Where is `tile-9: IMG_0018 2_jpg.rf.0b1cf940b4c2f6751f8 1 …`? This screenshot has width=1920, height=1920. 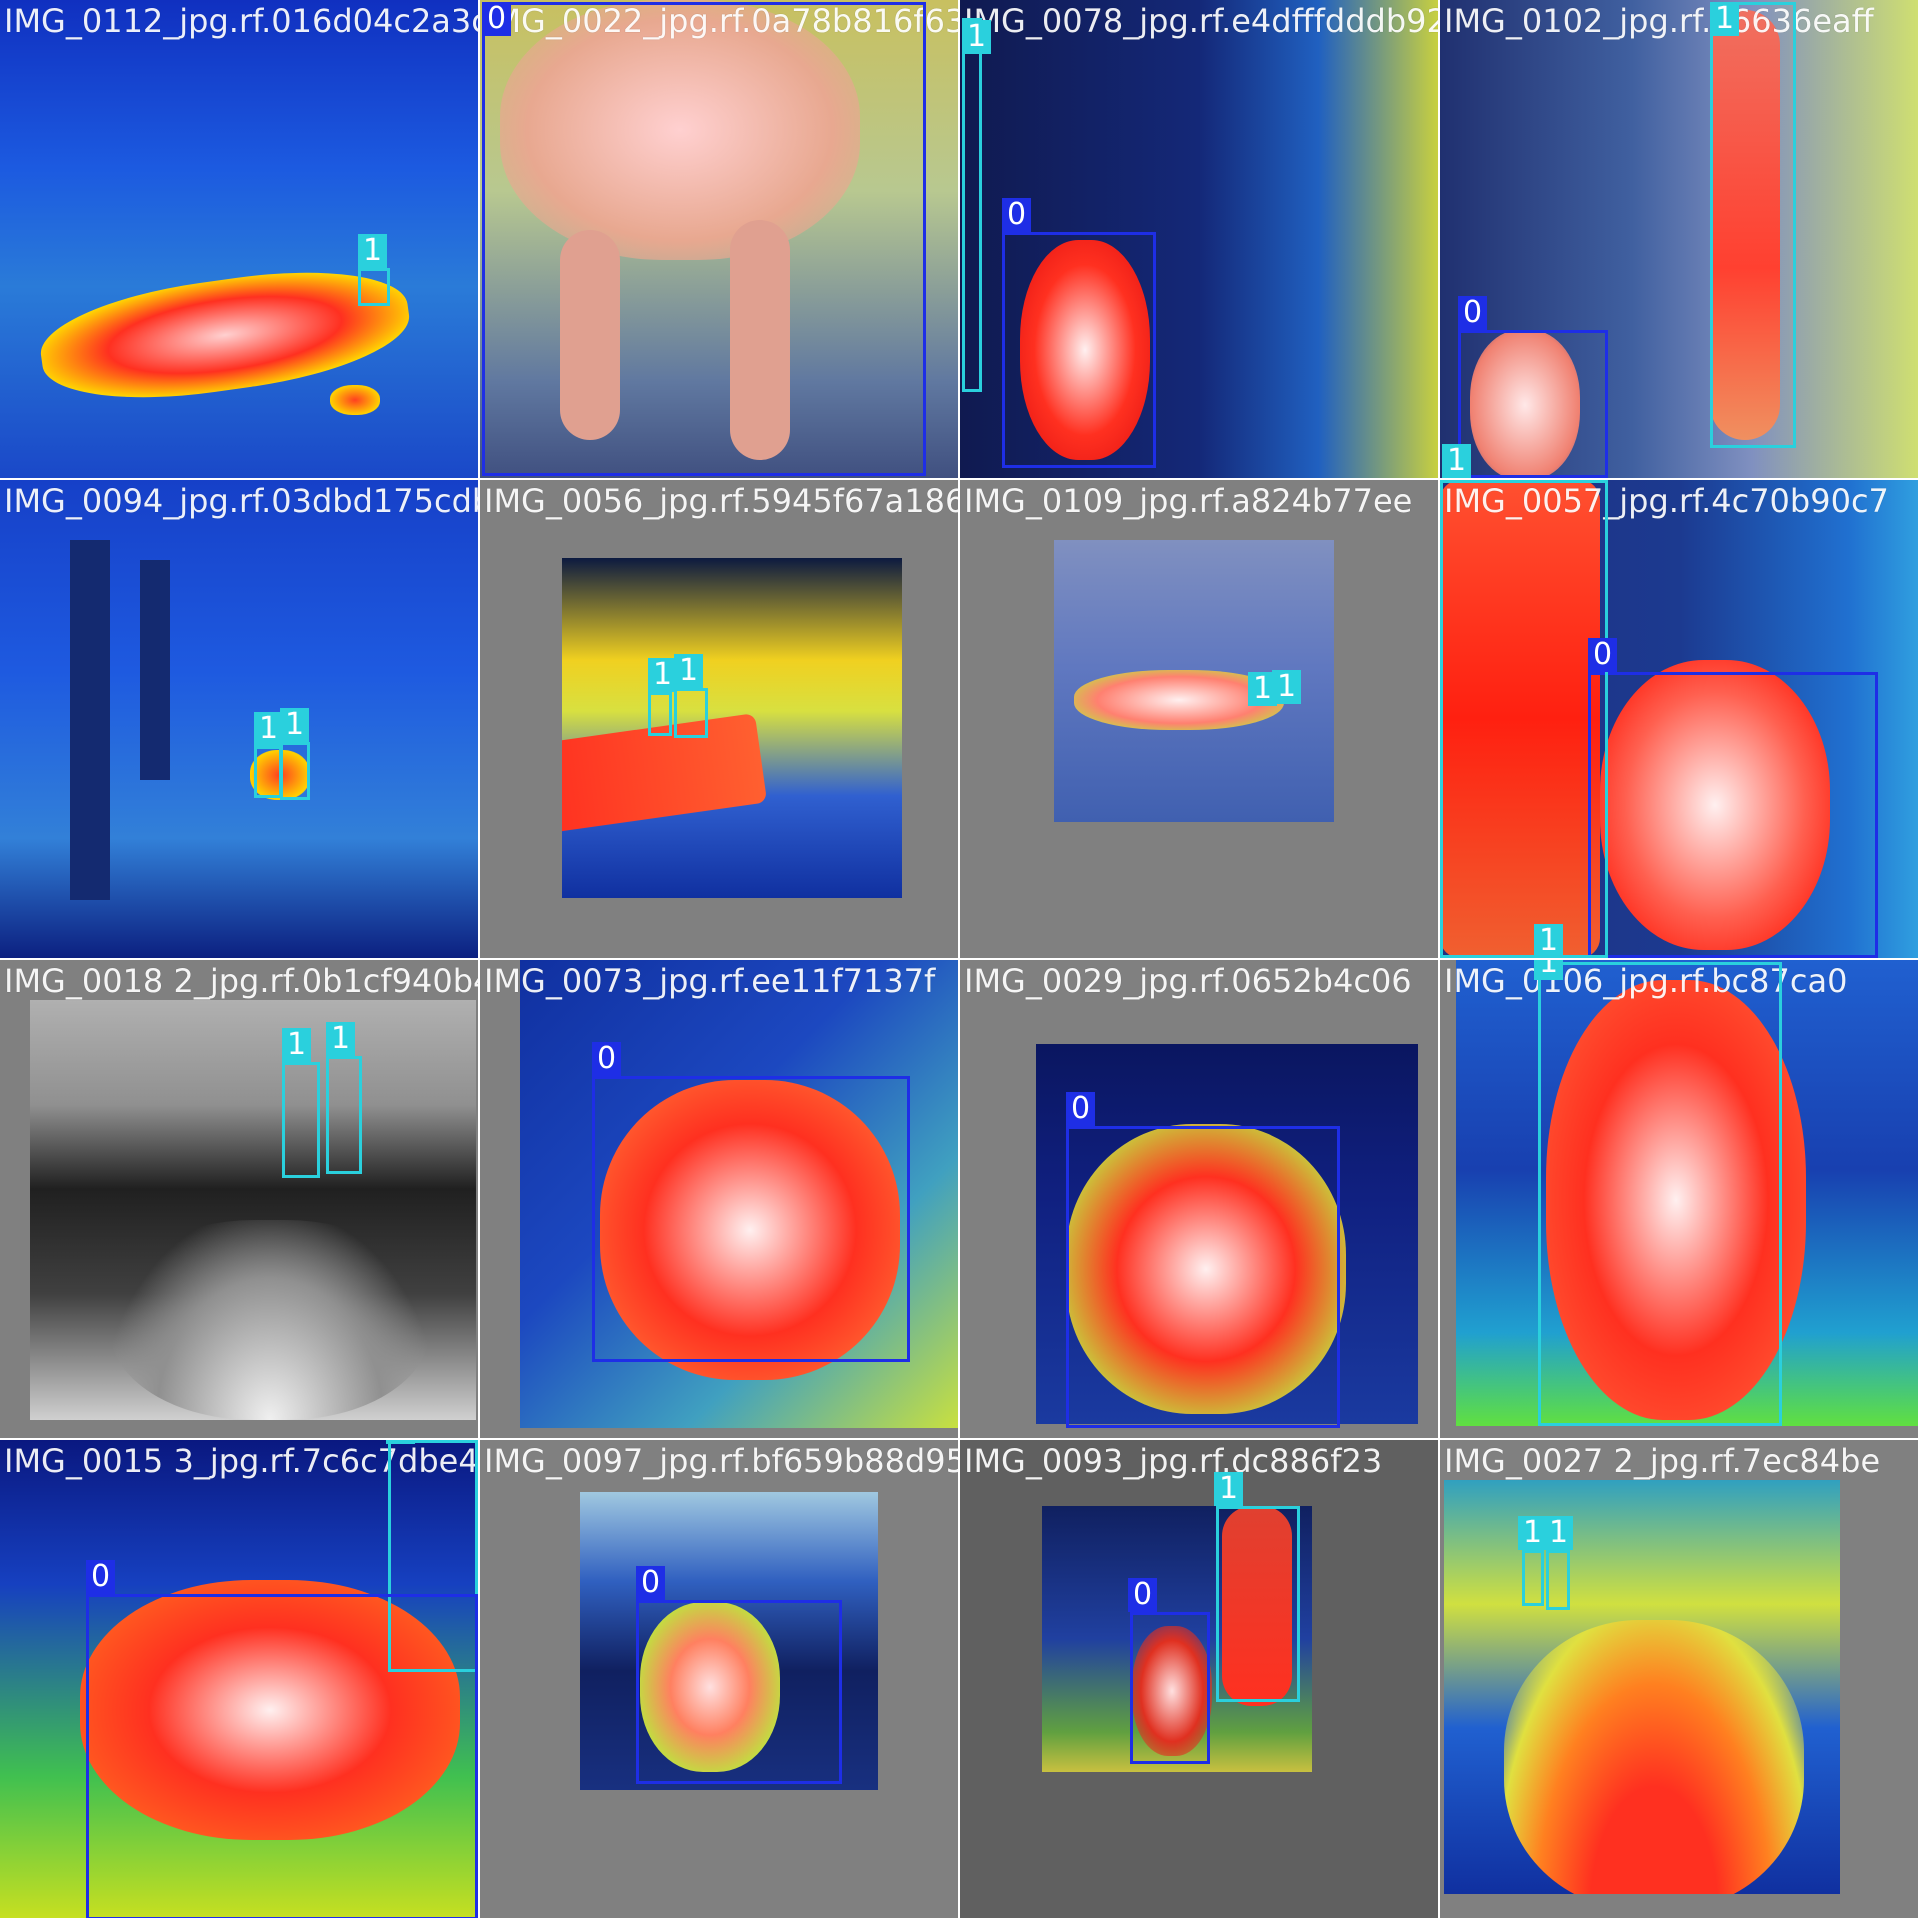 tile-9: IMG_0018 2_jpg.rf.0b1cf940b4c2f6751f8 1 … is located at coordinates (239, 1199).